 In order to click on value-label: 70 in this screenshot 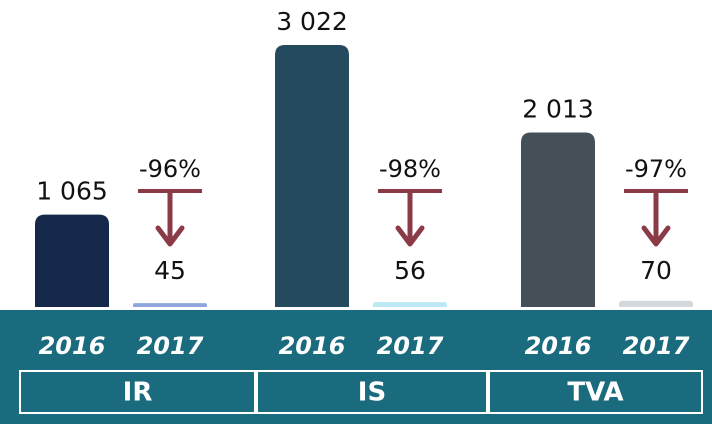, I will do `click(656, 270)`.